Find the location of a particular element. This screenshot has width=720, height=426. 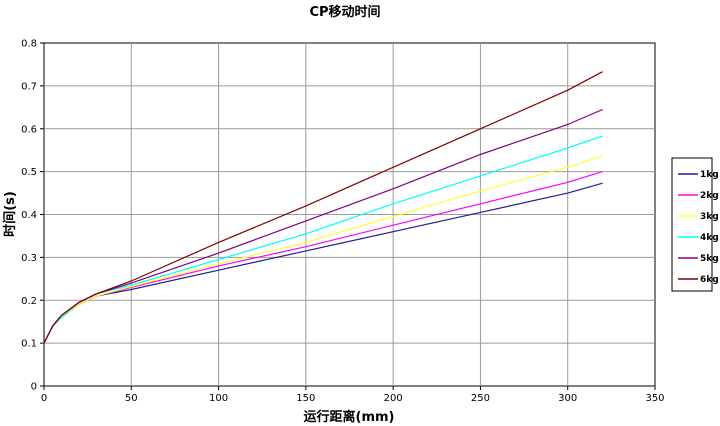

legend-label-1kg: 1kg is located at coordinates (709, 175).